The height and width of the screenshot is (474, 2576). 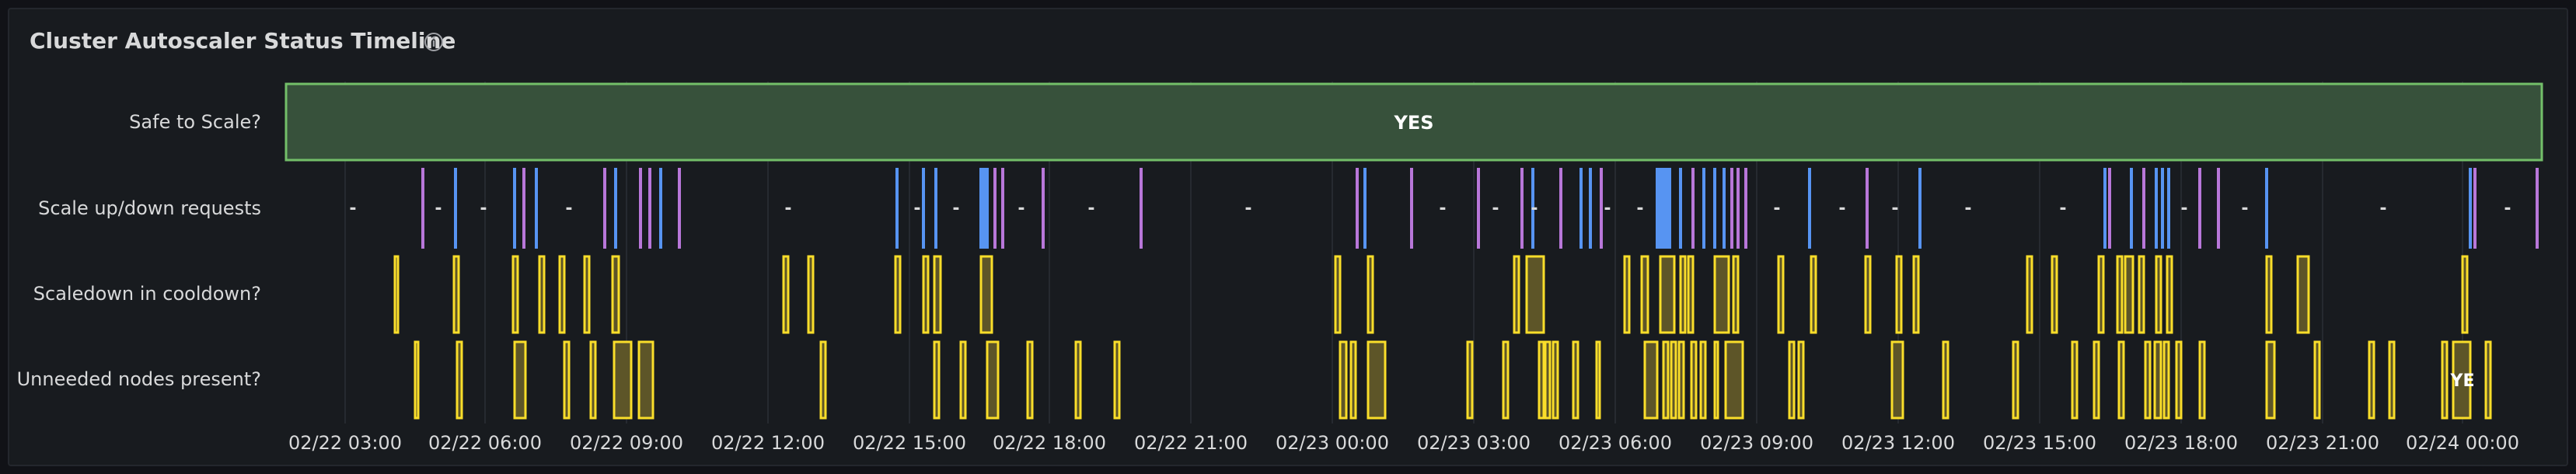 I want to click on x-axis-tick-label: 02/23 09:00, so click(x=1757, y=443).